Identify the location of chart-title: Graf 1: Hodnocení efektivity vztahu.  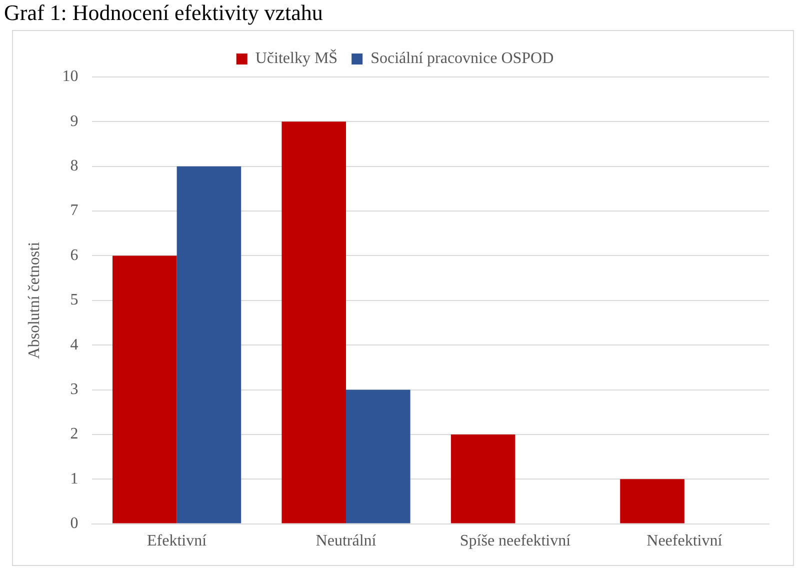
(163, 13).